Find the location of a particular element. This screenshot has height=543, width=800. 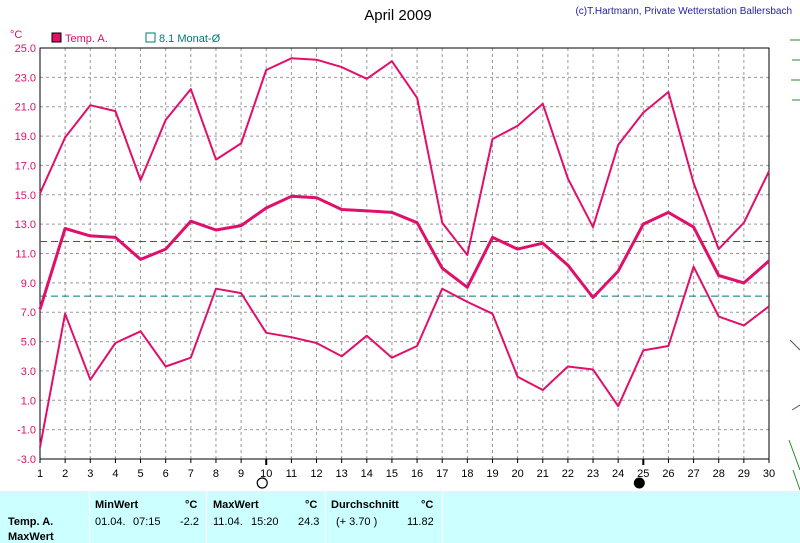

y-tick-label: 11.0 is located at coordinates (25, 255).